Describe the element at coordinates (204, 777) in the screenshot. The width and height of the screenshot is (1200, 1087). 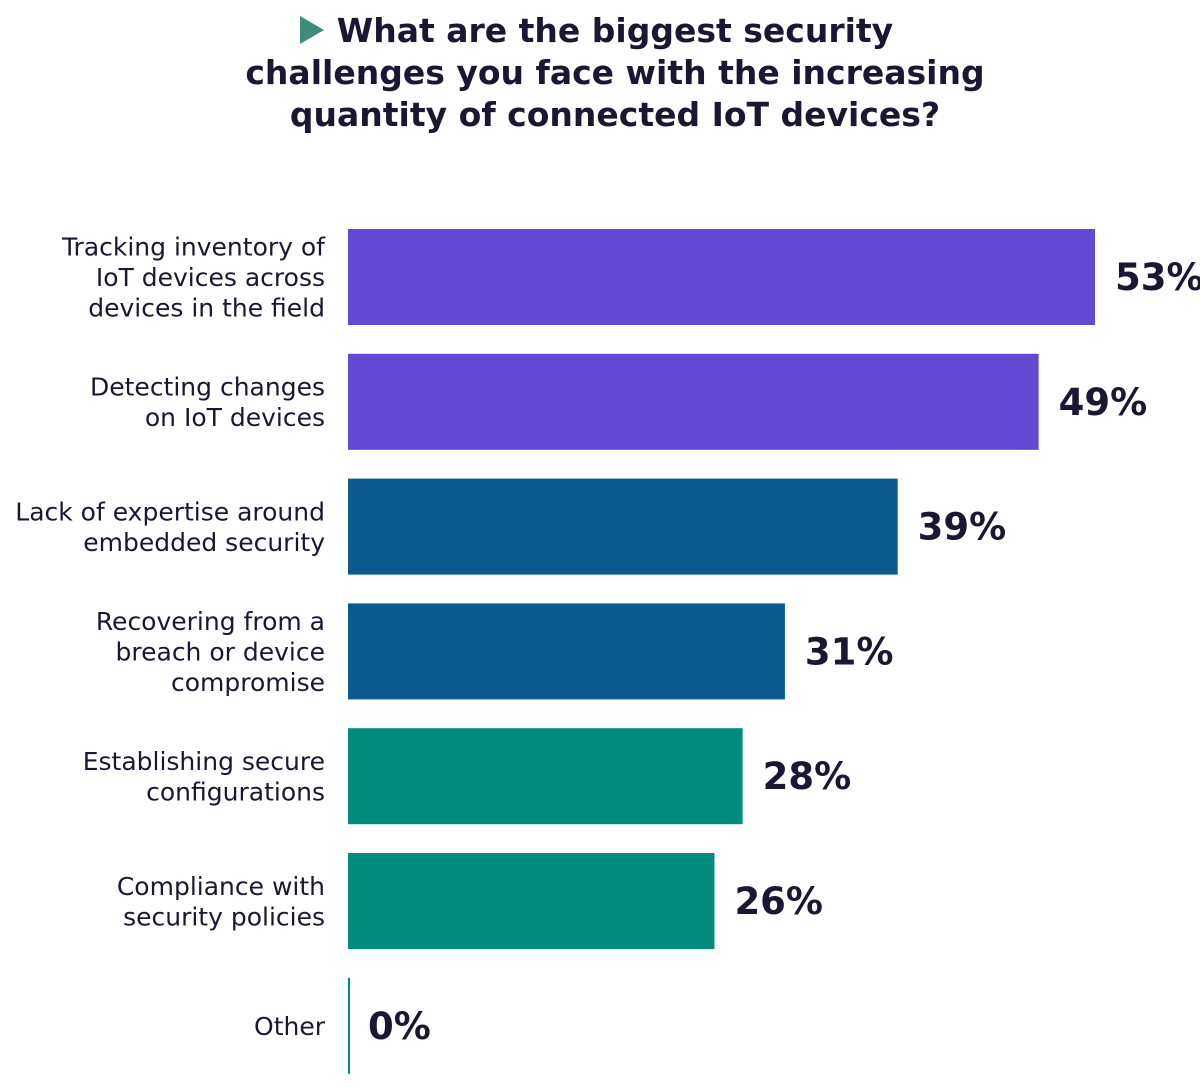
I see `category-label: Establishing secure configurations` at that location.